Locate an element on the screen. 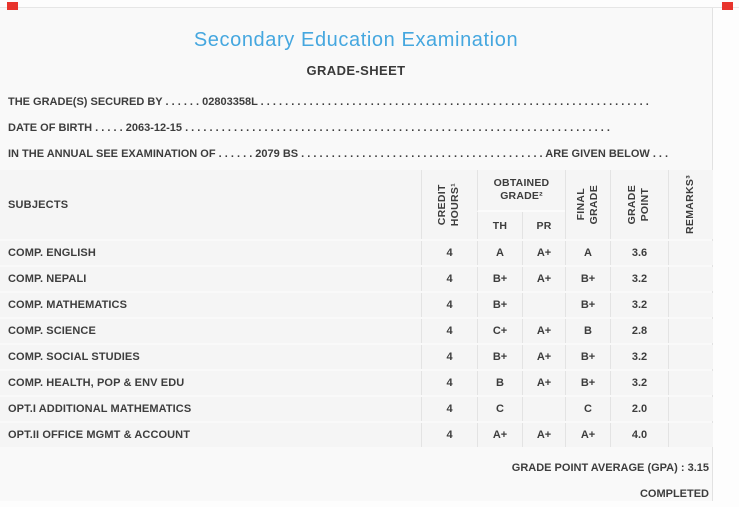  column-header-final-grade-label: FINAL GRADE is located at coordinates (587, 204).